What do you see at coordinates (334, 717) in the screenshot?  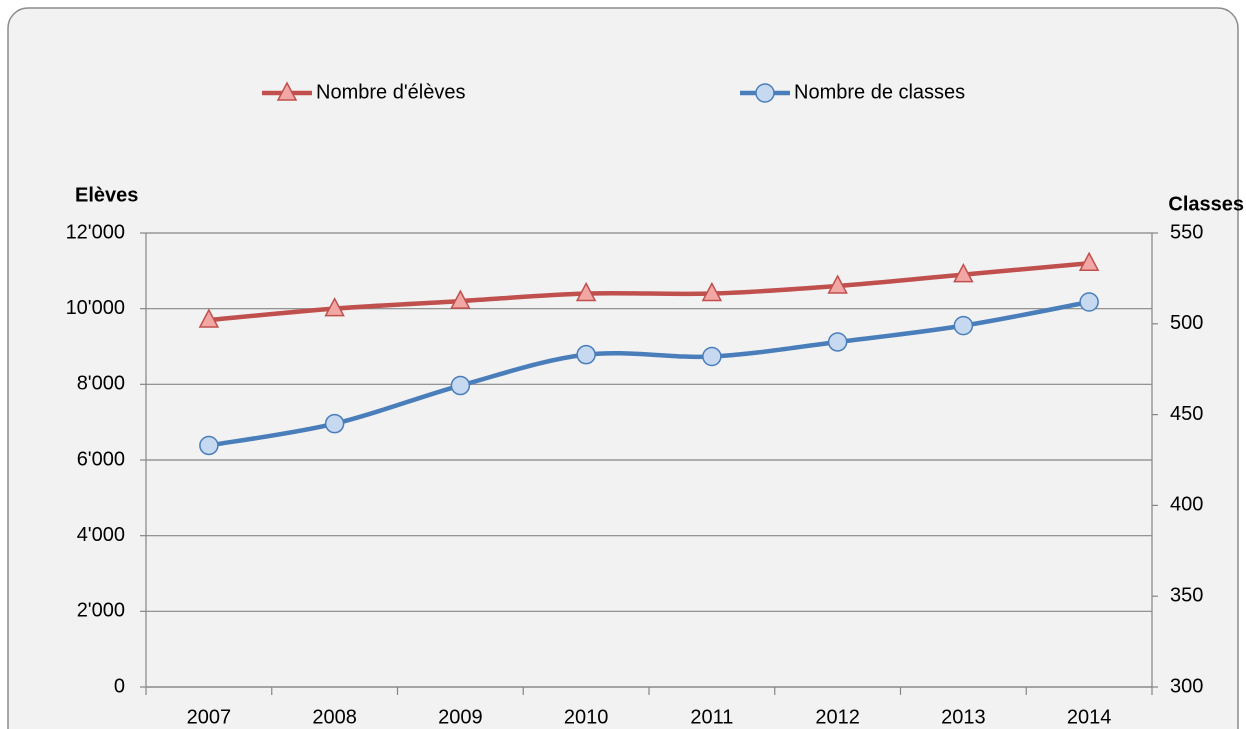 I see `x-tick-label: 2008` at bounding box center [334, 717].